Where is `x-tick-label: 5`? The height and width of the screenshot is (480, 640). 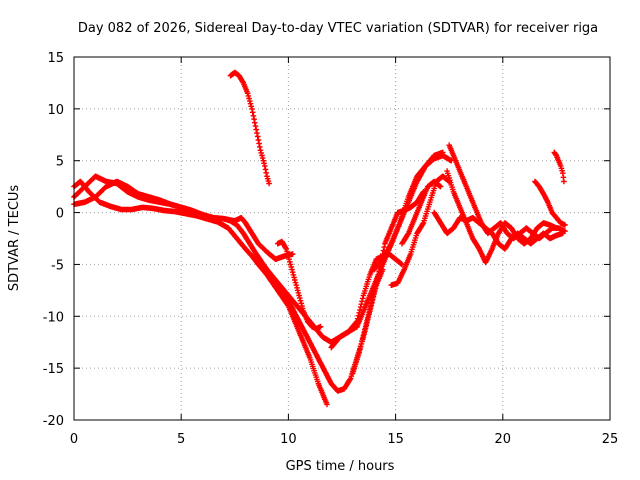
x-tick-label: 5 is located at coordinates (181, 439).